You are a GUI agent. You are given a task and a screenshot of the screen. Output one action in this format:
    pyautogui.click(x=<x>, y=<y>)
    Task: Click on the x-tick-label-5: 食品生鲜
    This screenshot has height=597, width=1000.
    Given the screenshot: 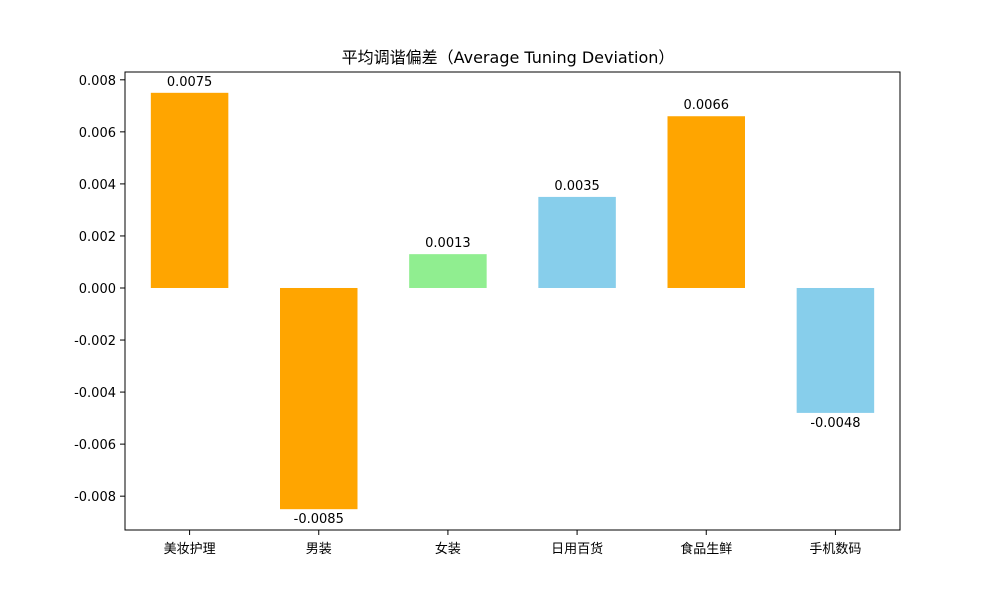 What is the action you would take?
    pyautogui.click(x=706, y=549)
    